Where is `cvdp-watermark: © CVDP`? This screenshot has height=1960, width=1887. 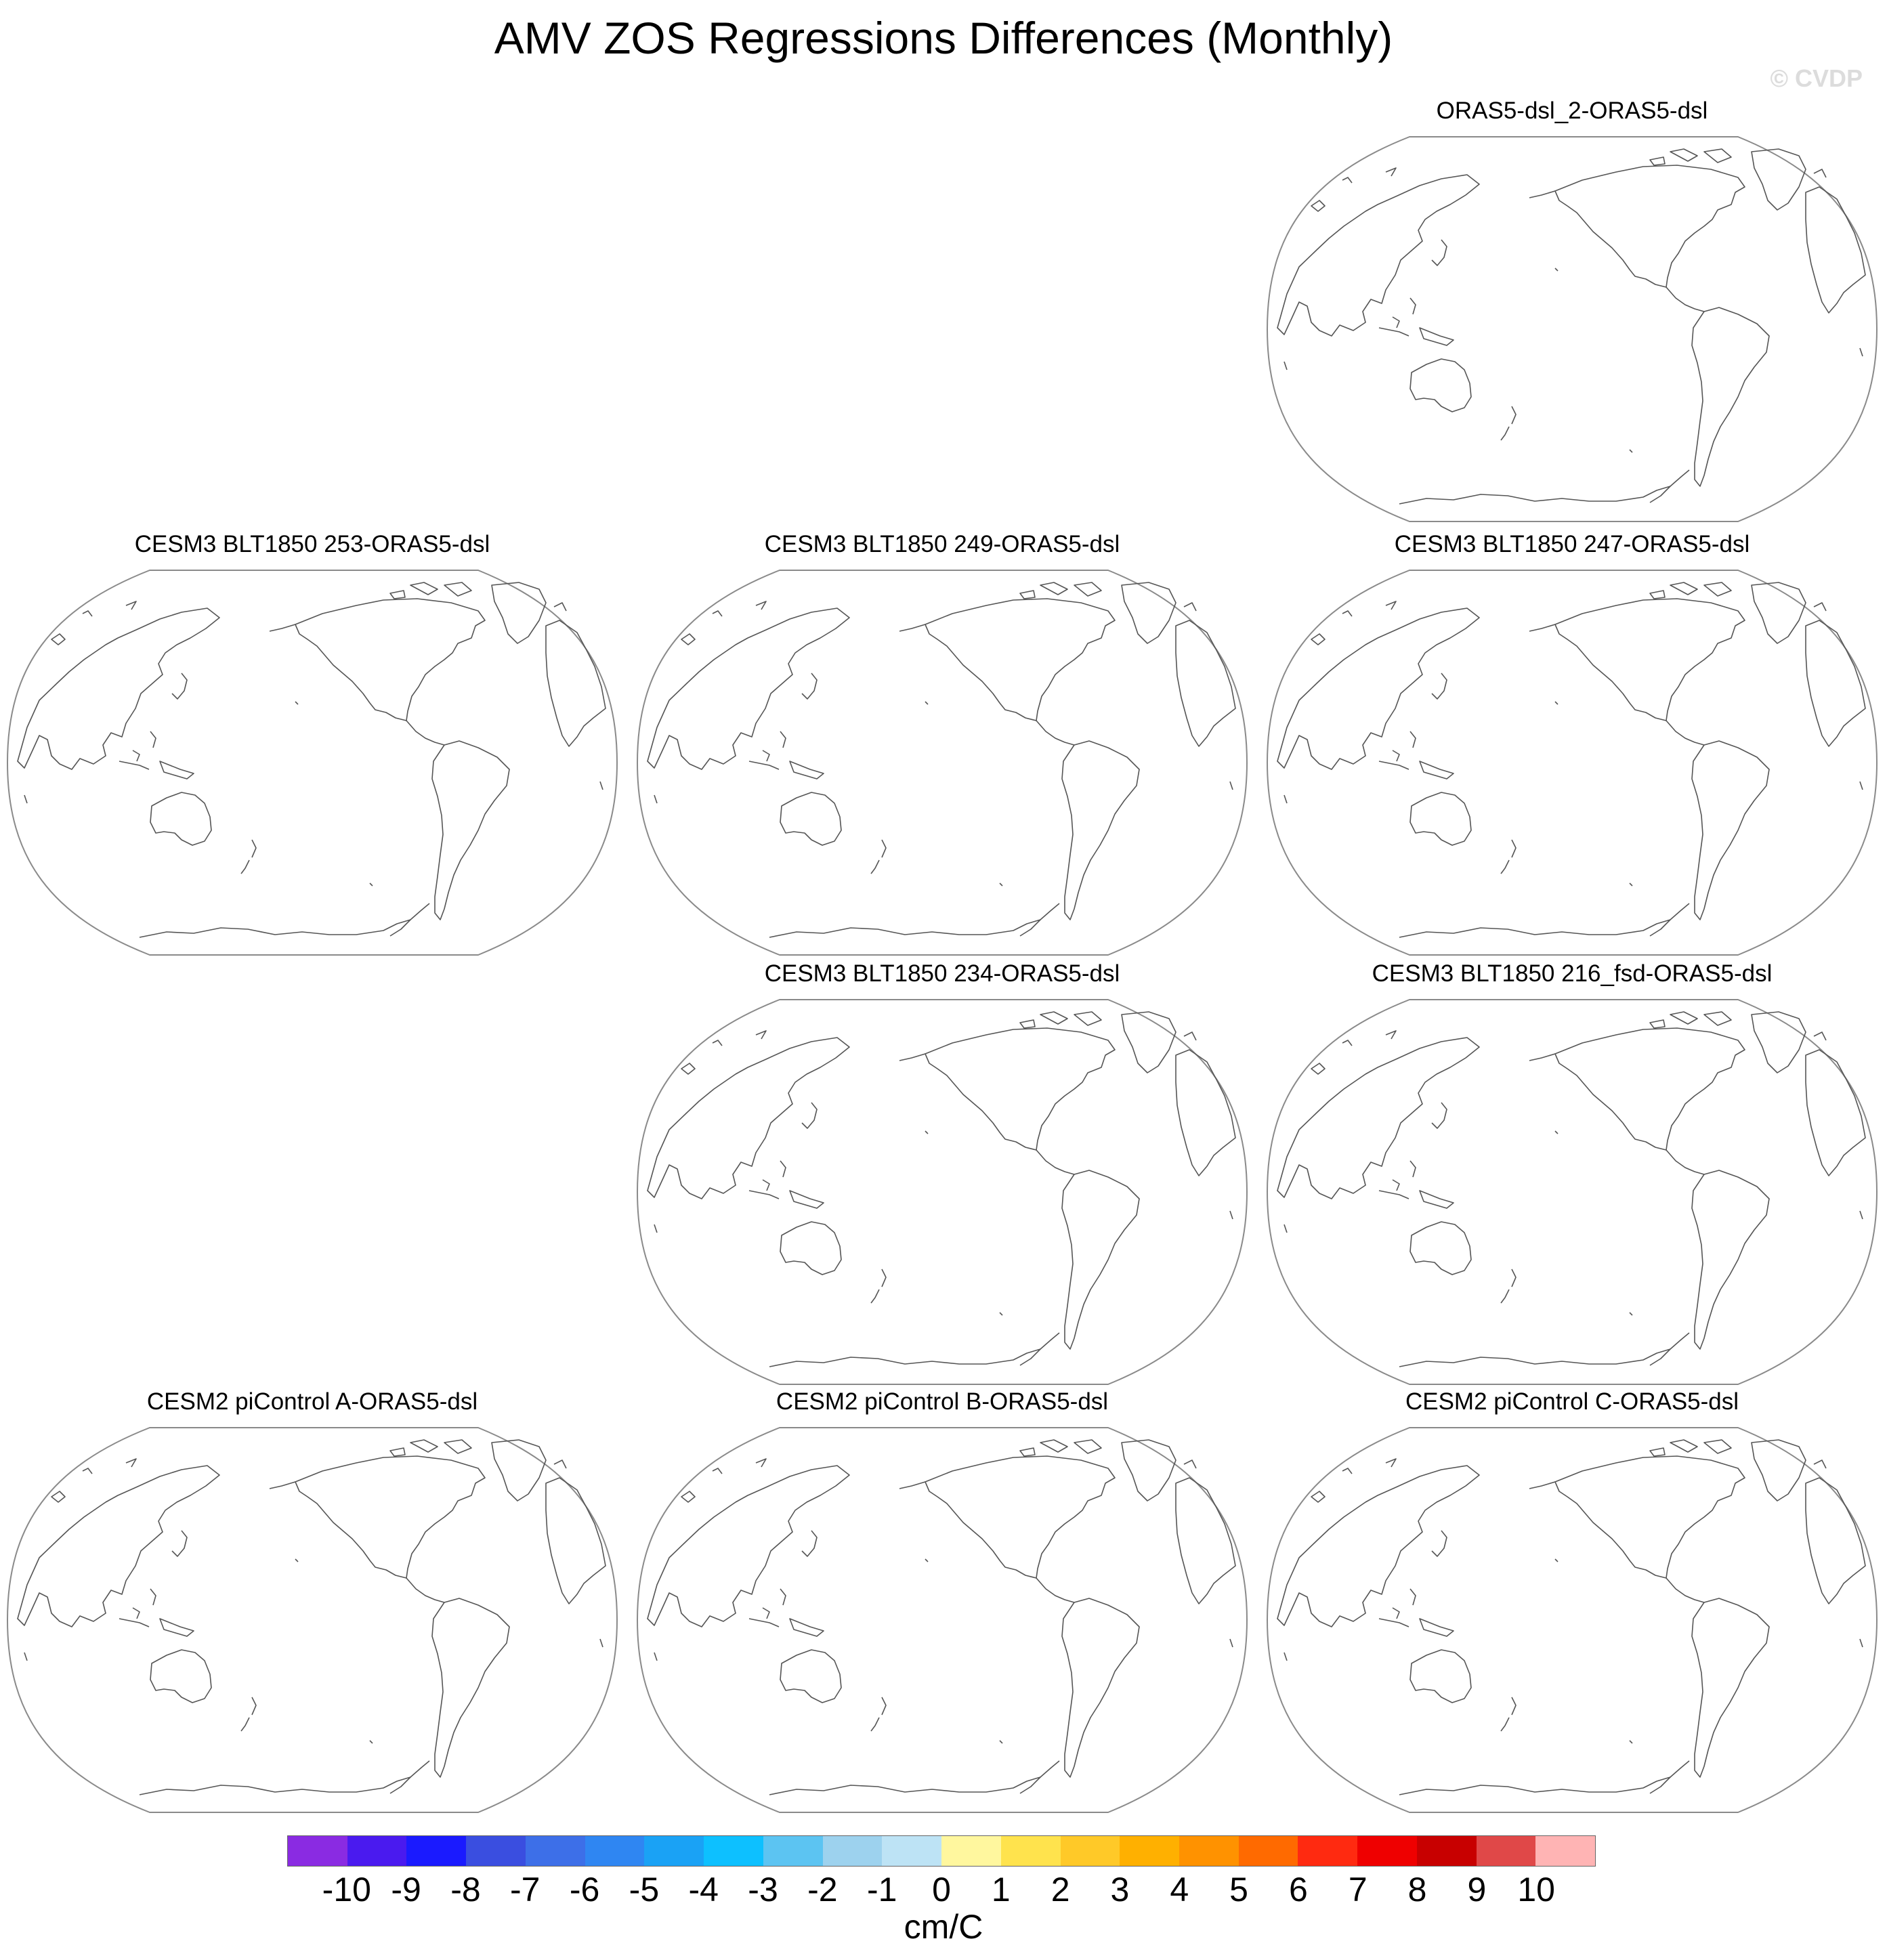 cvdp-watermark: © CVDP is located at coordinates (1817, 78).